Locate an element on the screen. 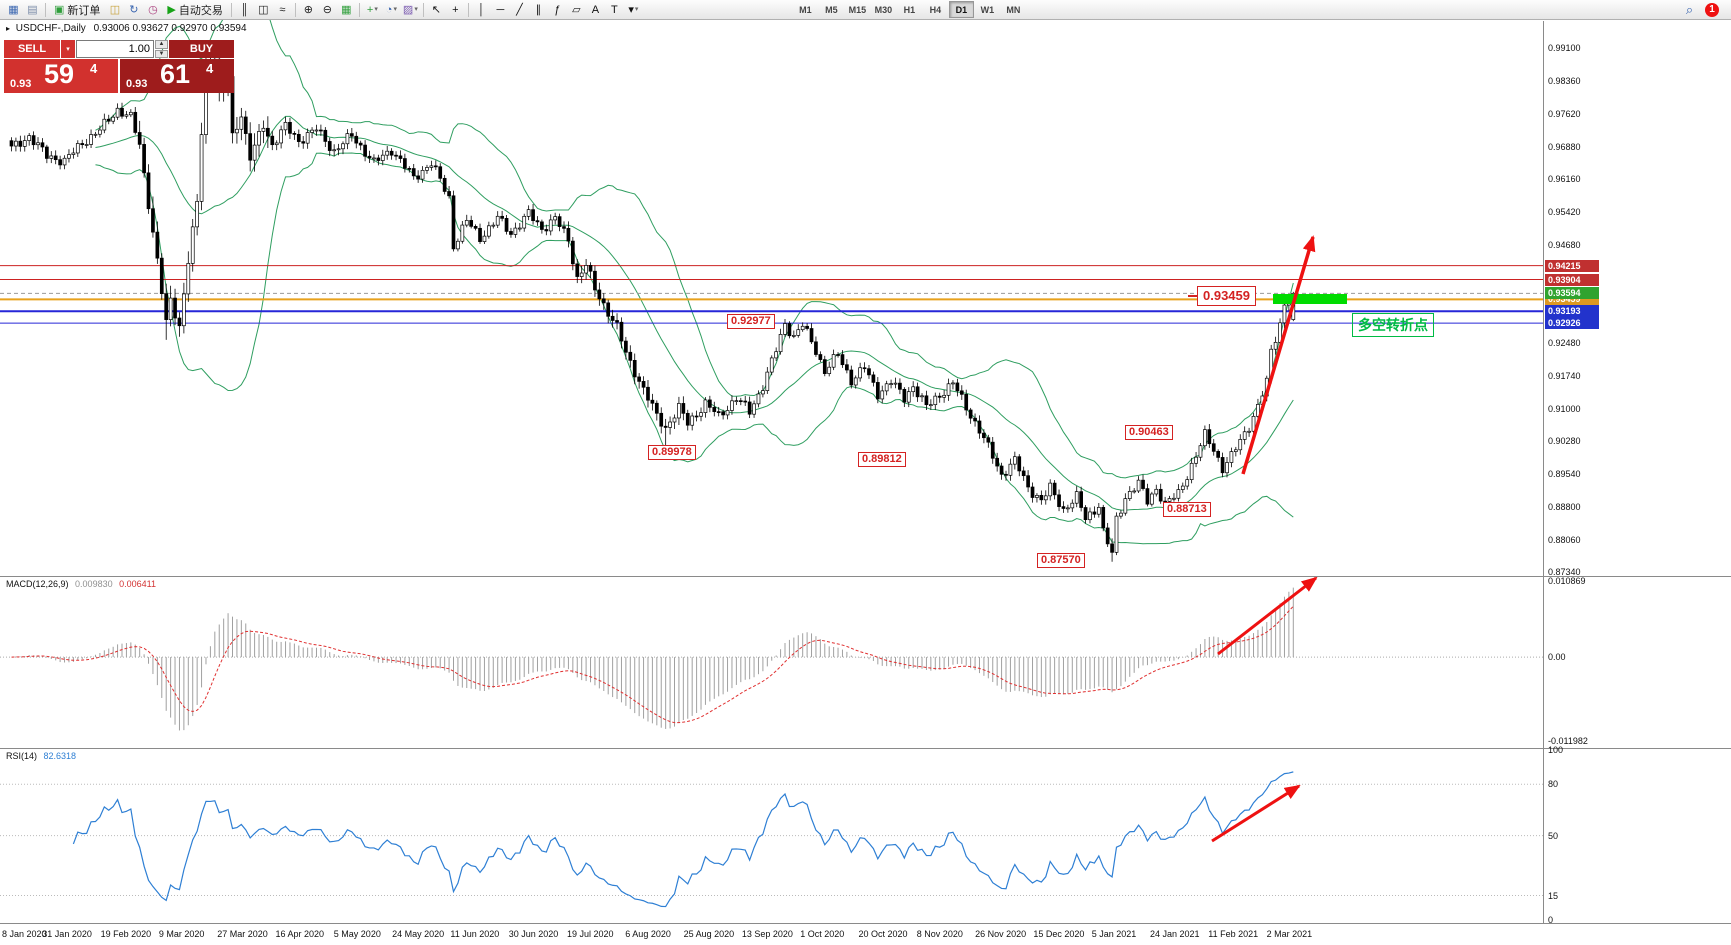 This screenshot has width=1731, height=945. zoom-out-icon: ⊖ is located at coordinates (327, 10).